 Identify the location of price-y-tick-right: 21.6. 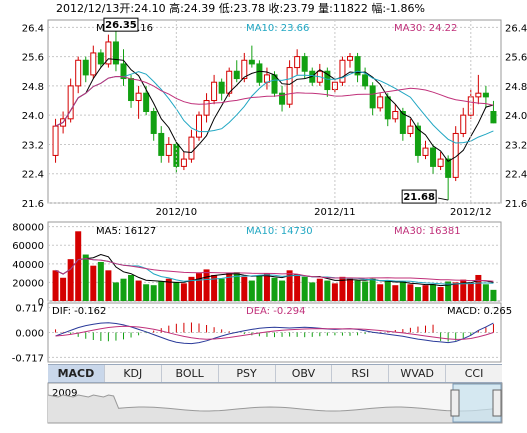
(516, 204).